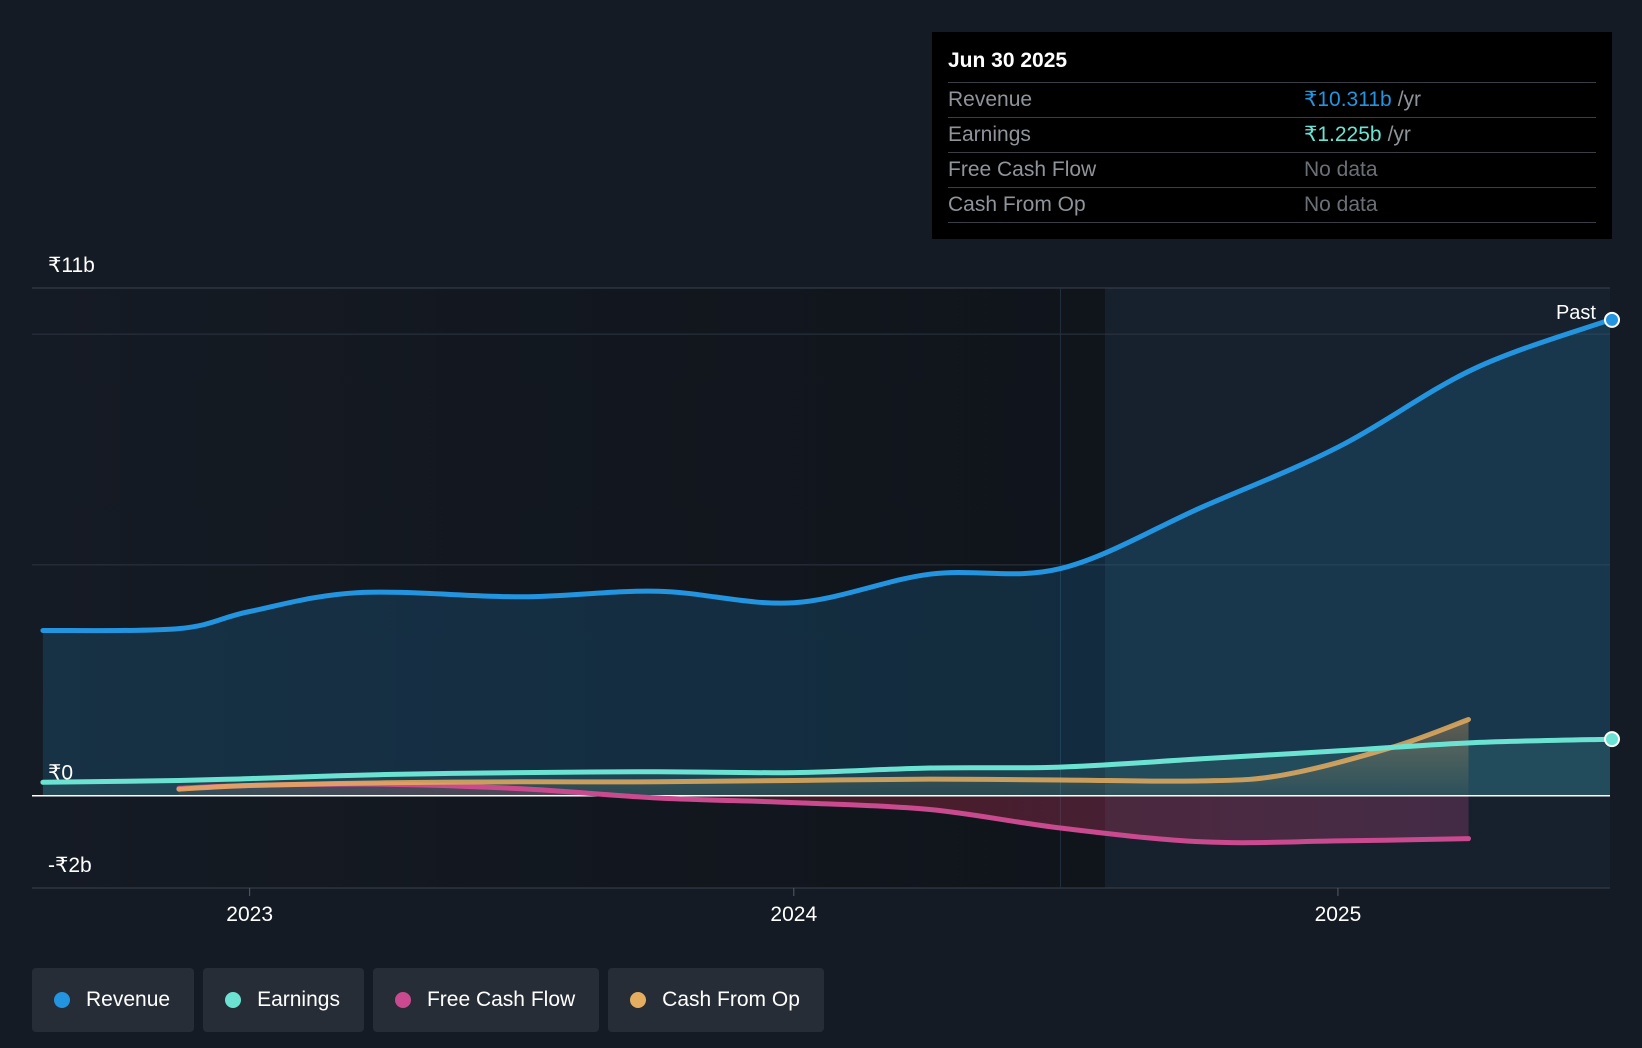  I want to click on tooltip-row-earnings: Earnings ₹1.225b/yr, so click(1272, 135).